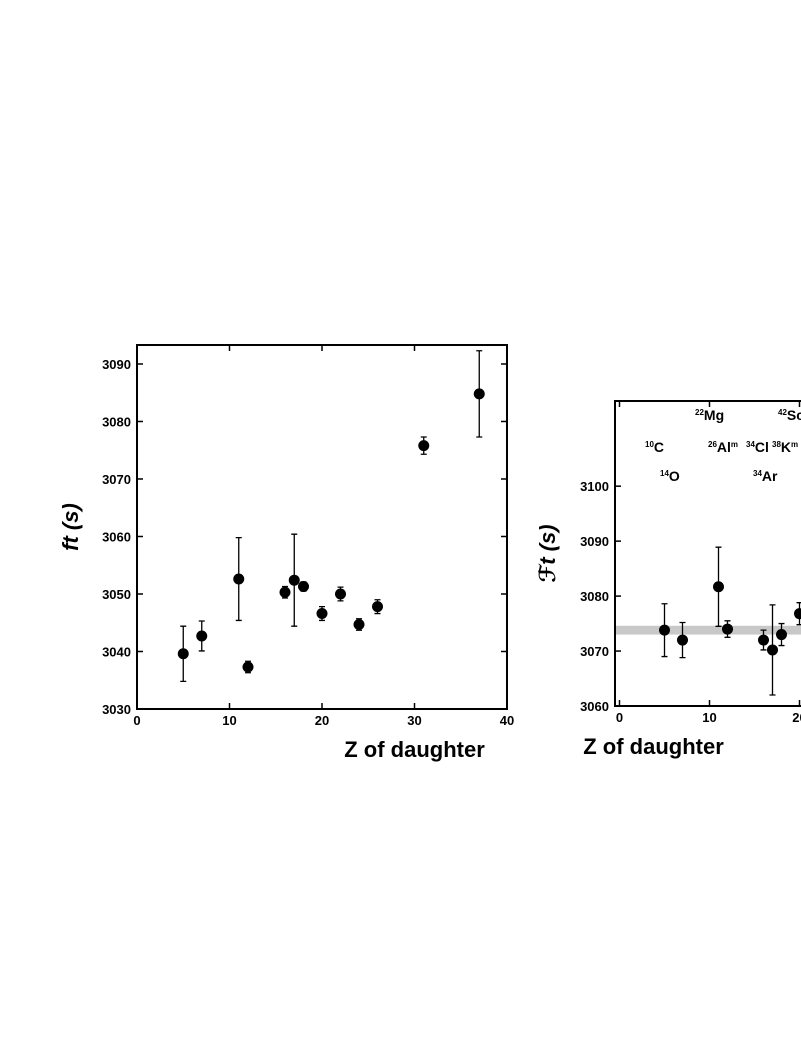 The width and height of the screenshot is (801, 1037). What do you see at coordinates (674, 476) in the screenshot?
I see `element-symbol: O` at bounding box center [674, 476].